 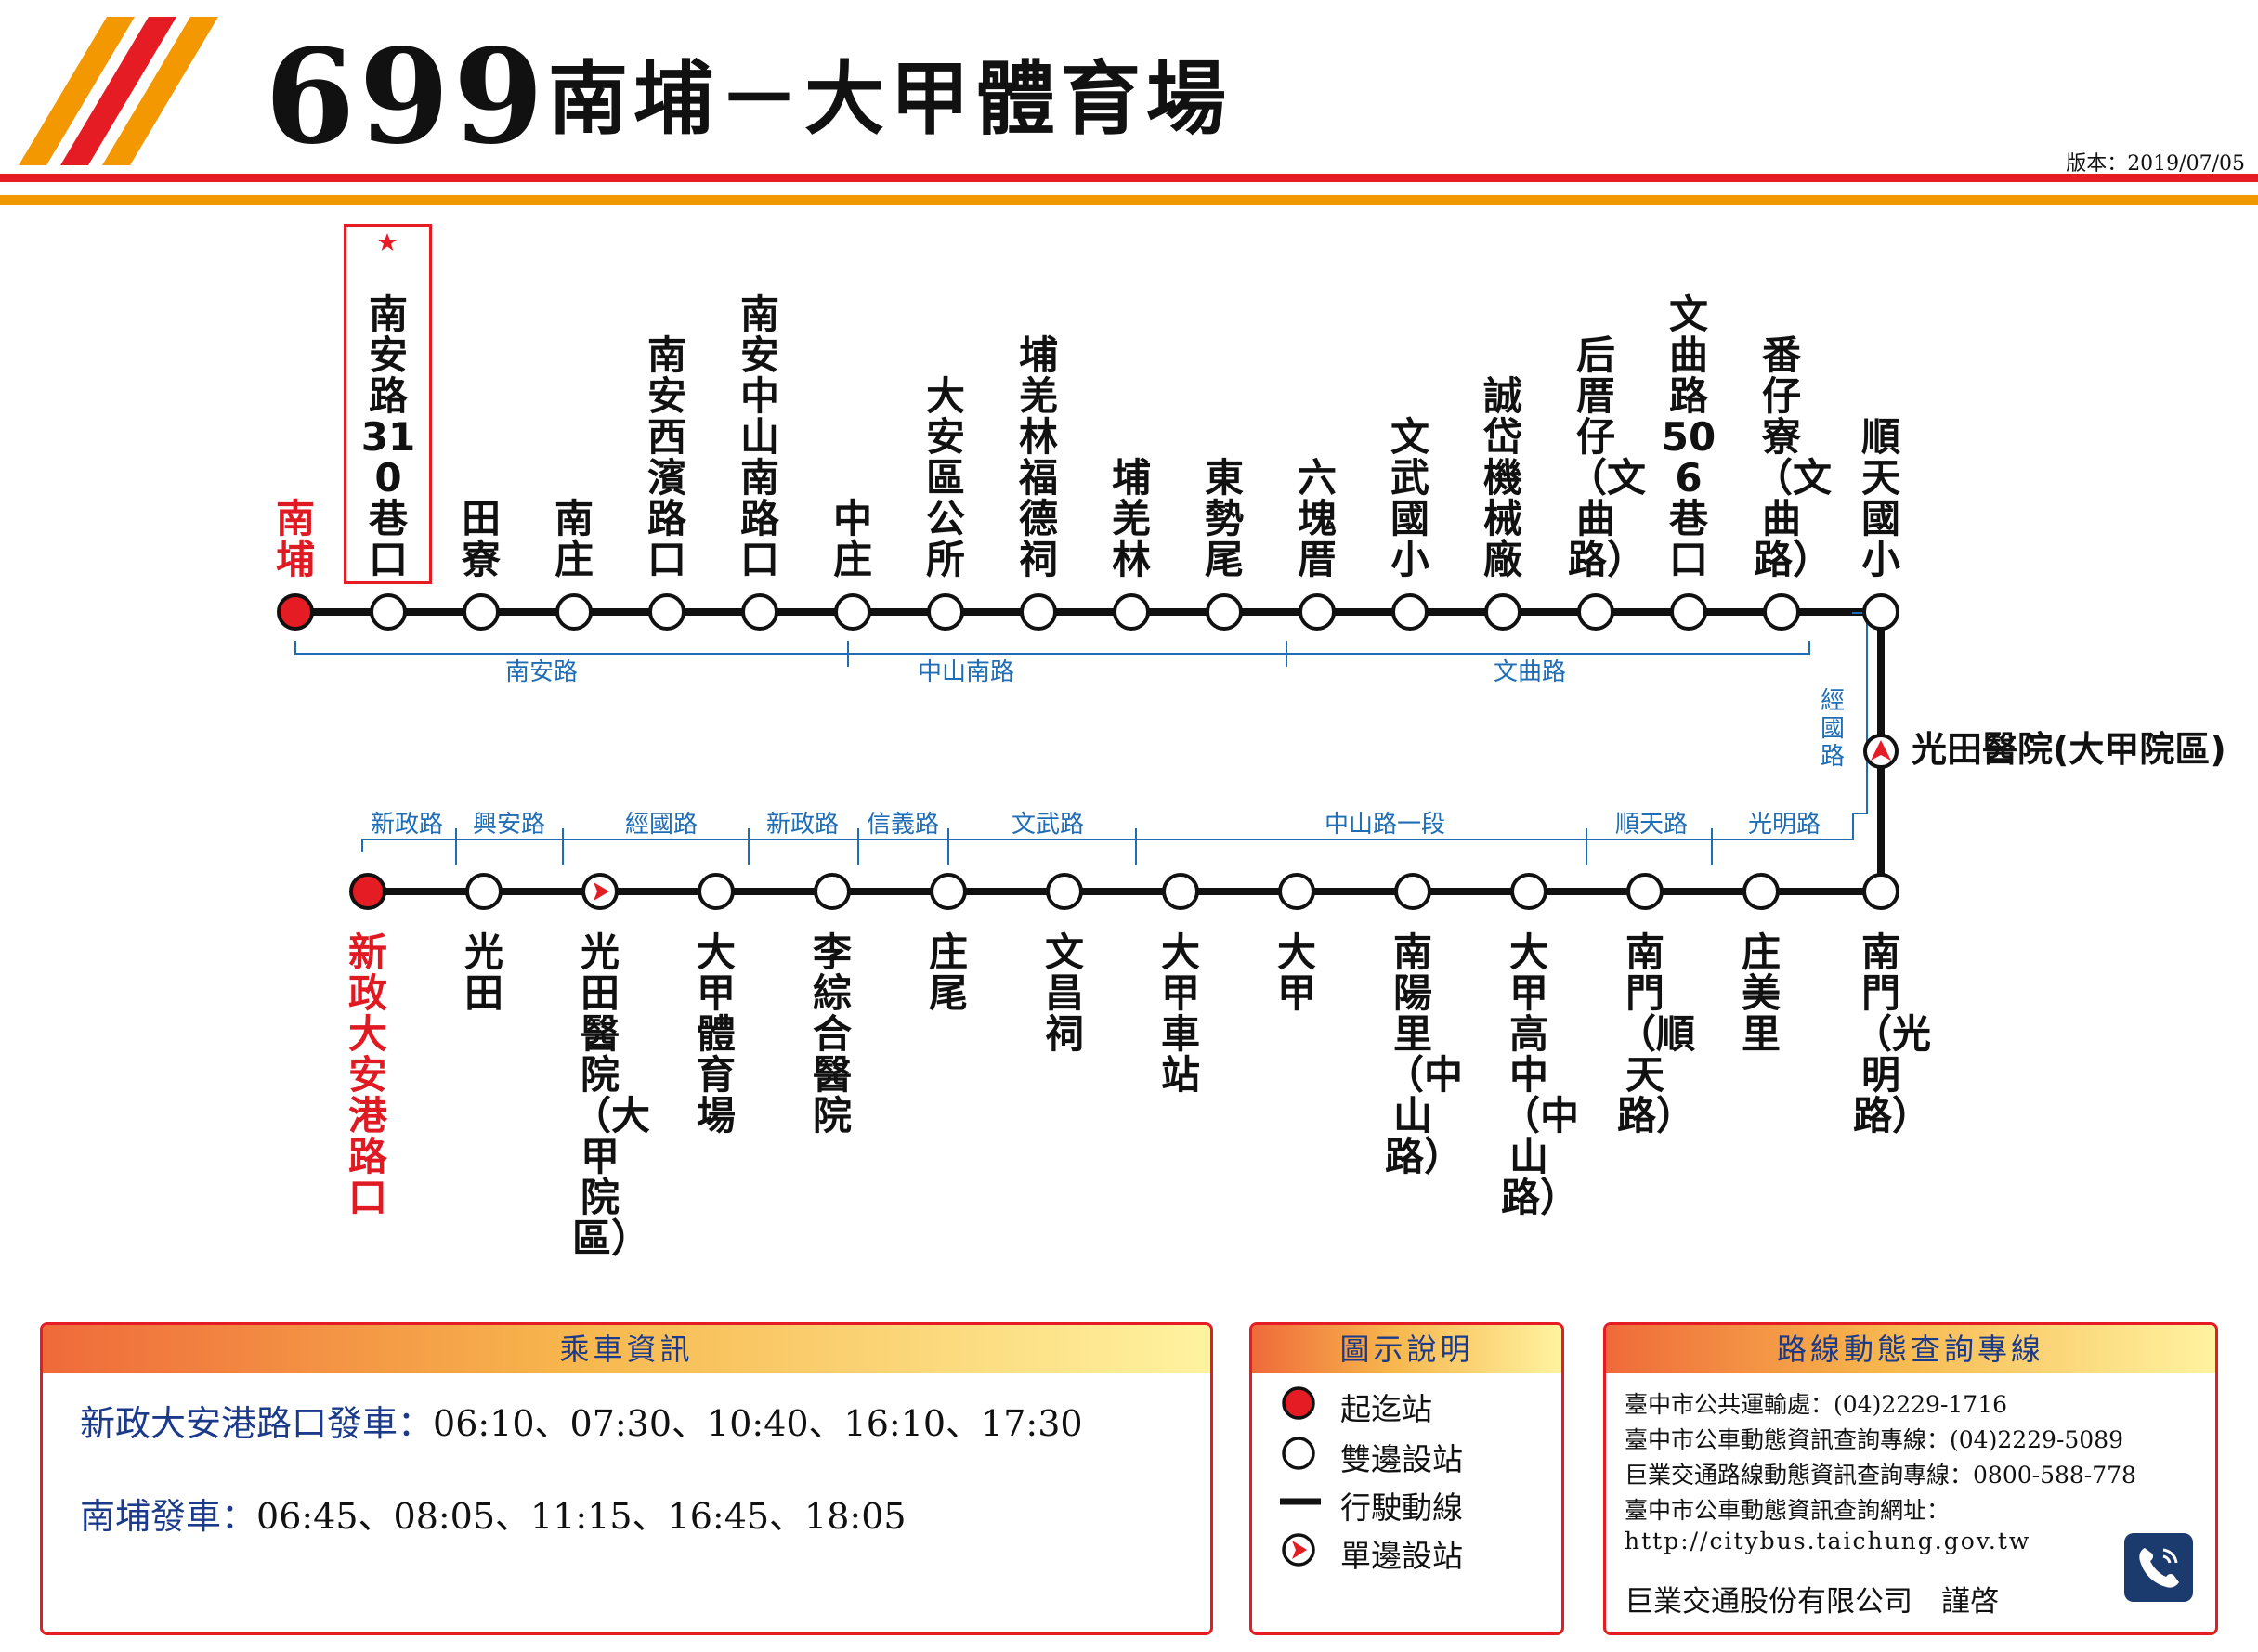 I want to click on stop-label-top-12: 文武國小, so click(x=1409, y=498).